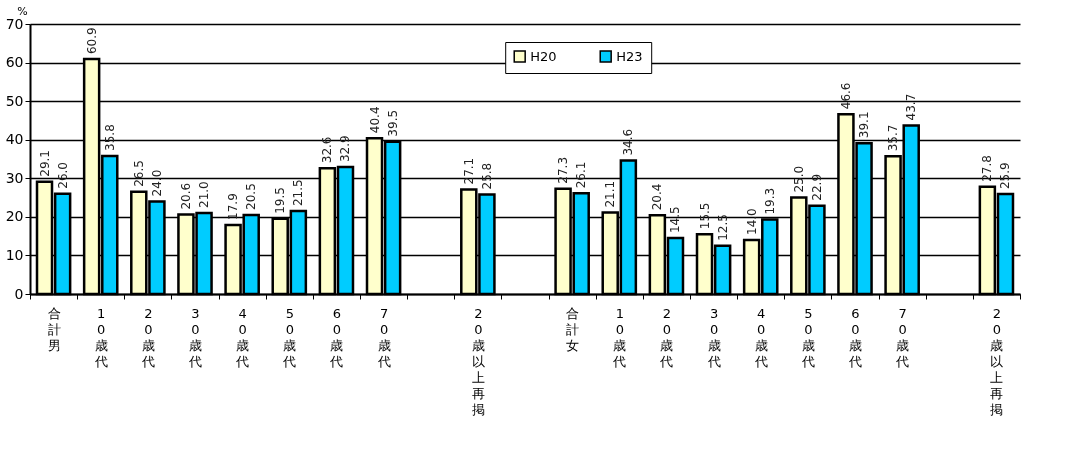  Describe the element at coordinates (22, 11) in the screenshot. I see `y-axis-title: %` at that location.